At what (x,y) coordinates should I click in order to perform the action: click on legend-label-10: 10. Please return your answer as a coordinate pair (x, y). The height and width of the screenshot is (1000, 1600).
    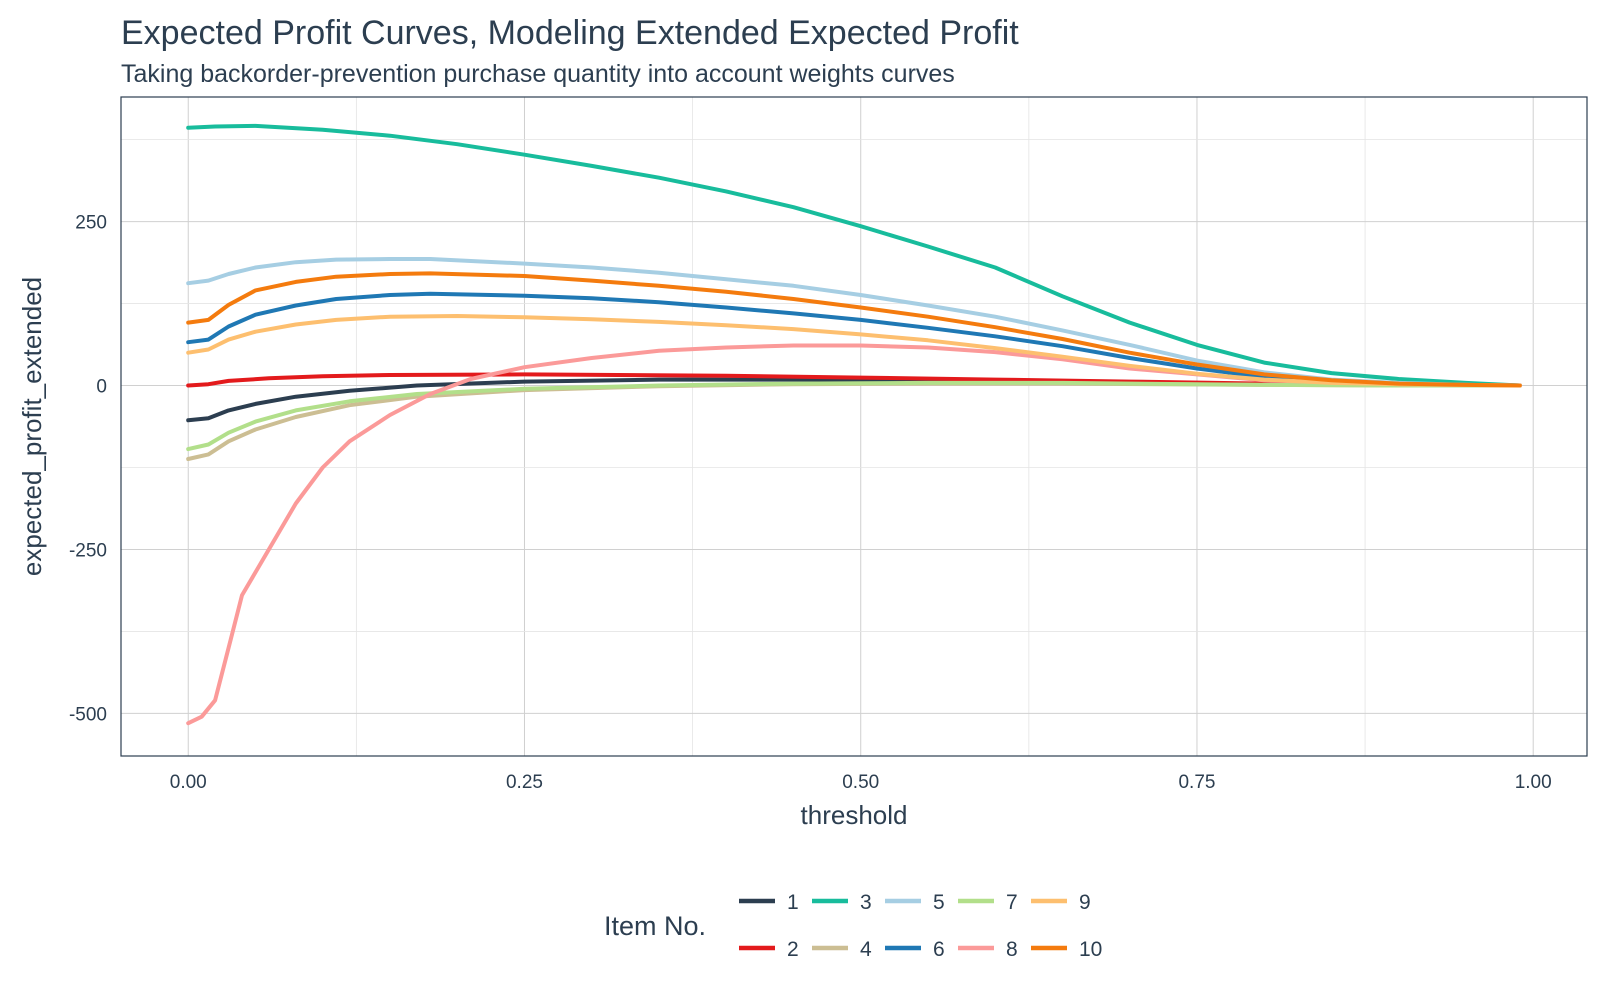
    Looking at the image, I should click on (1090, 949).